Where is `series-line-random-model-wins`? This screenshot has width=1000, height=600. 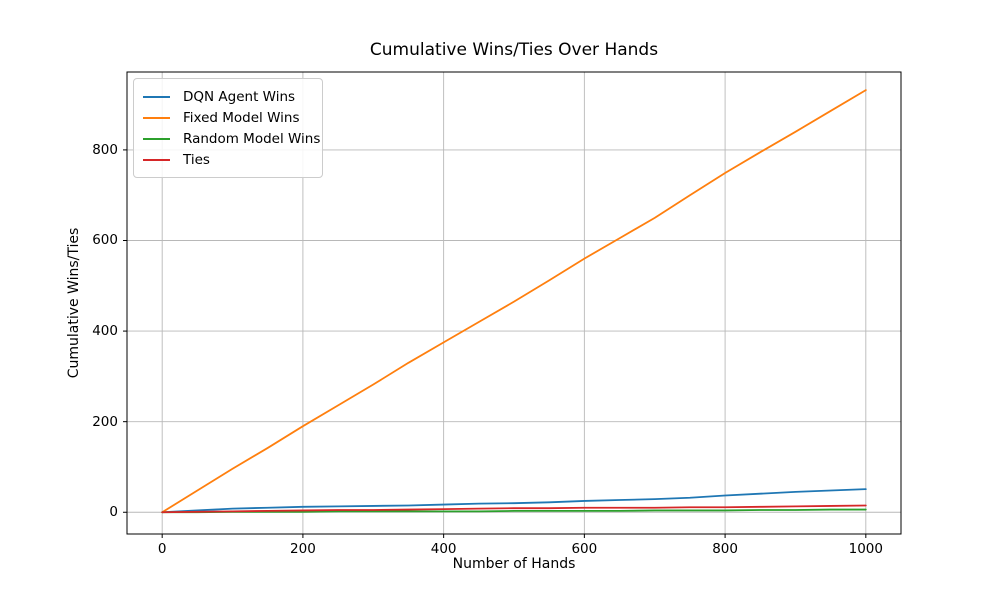
series-line-random-model-wins is located at coordinates (514, 511).